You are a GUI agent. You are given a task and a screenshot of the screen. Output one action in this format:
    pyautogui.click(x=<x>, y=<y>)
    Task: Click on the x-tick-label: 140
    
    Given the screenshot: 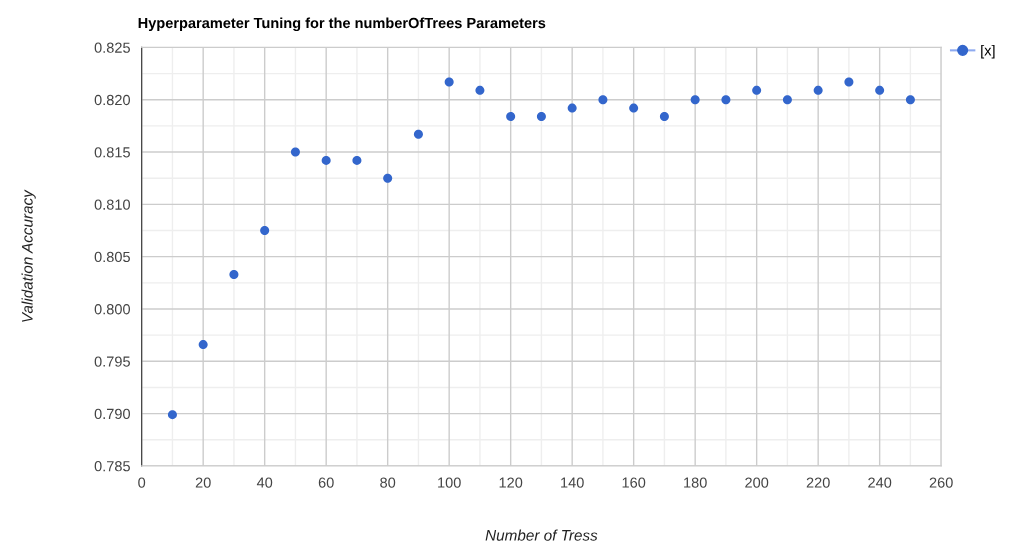 What is the action you would take?
    pyautogui.click(x=572, y=482)
    